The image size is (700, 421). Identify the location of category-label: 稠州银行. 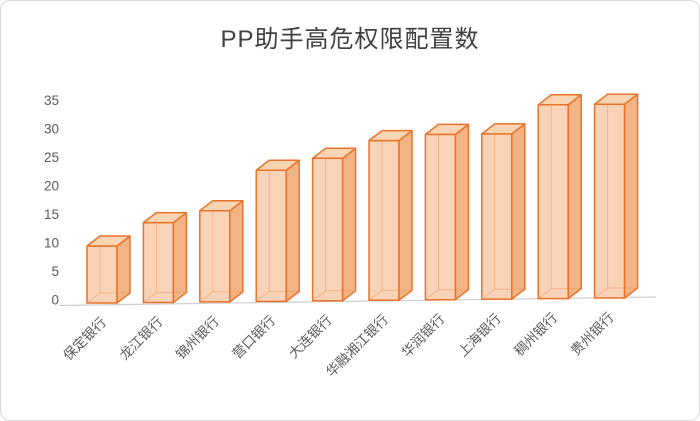
(536, 334).